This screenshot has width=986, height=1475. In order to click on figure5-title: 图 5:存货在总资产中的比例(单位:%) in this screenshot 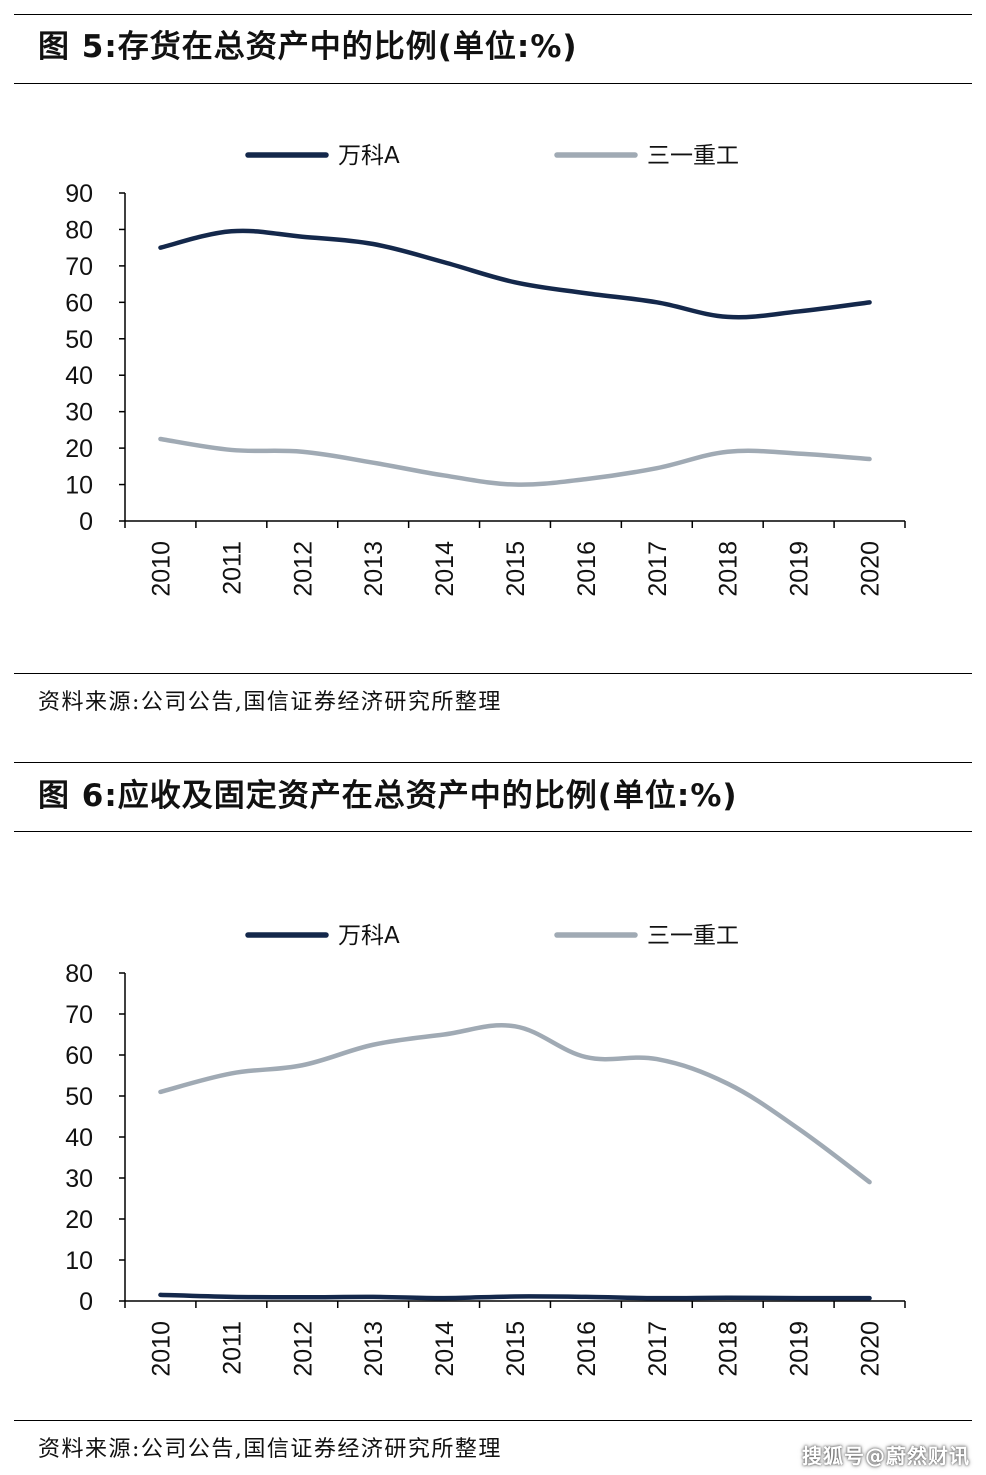, I will do `click(308, 47)`.